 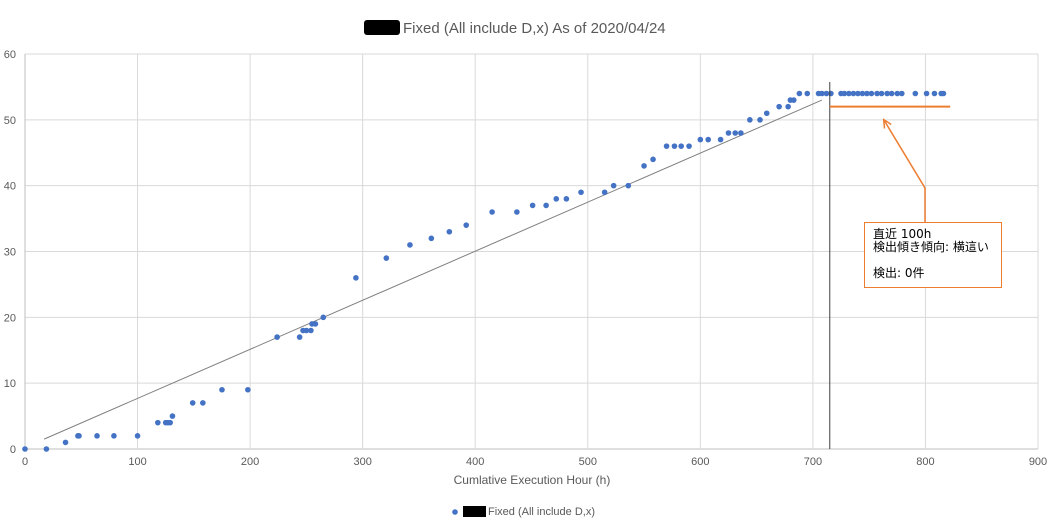 I want to click on x-tick-label: 900, so click(x=1038, y=462).